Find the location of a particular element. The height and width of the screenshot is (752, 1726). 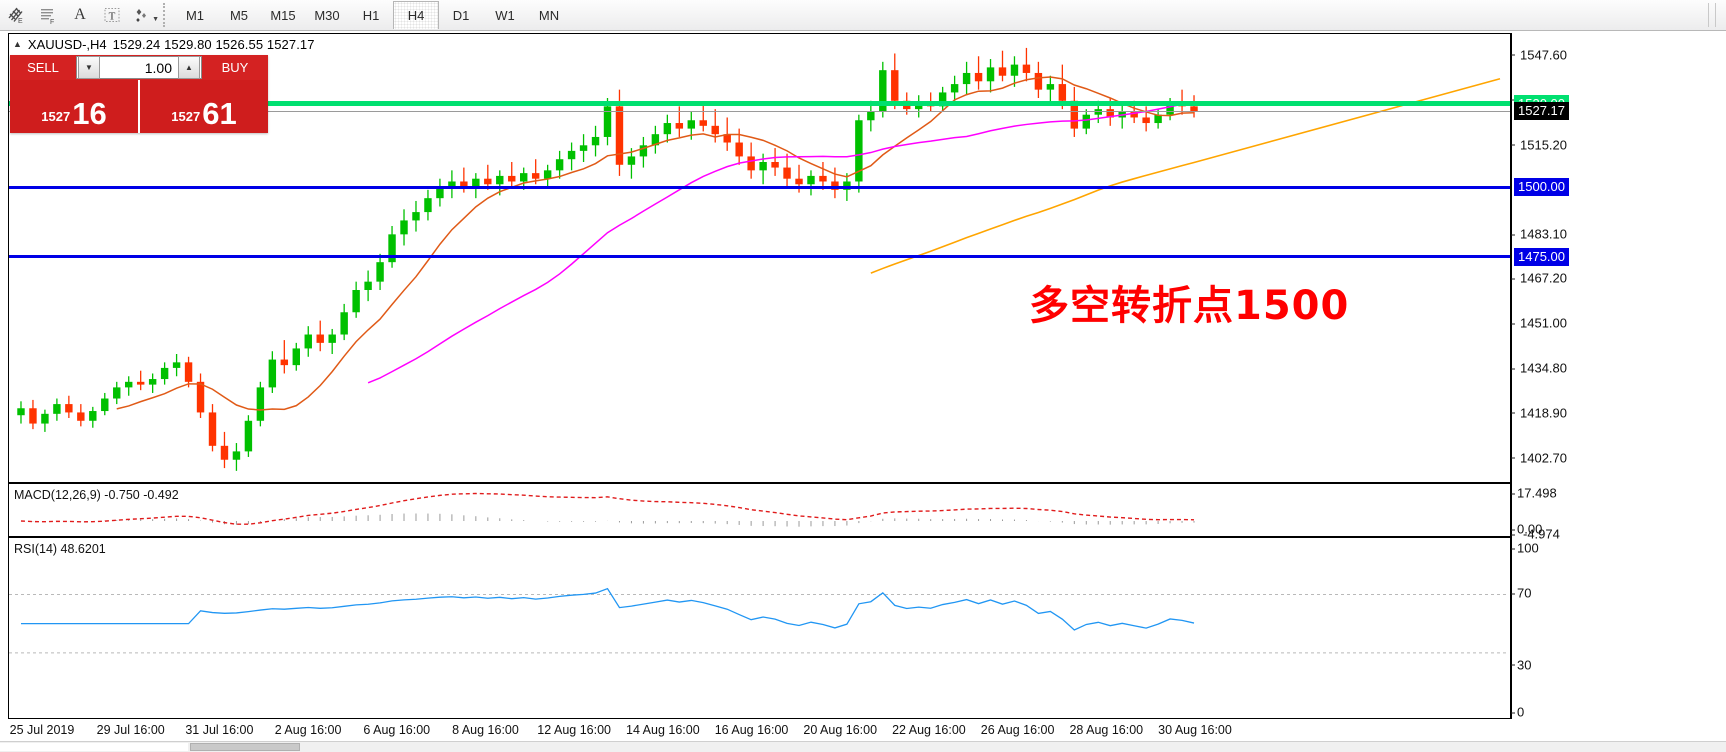

price-tag-1527-17: 1527.17 is located at coordinates (1541, 111).